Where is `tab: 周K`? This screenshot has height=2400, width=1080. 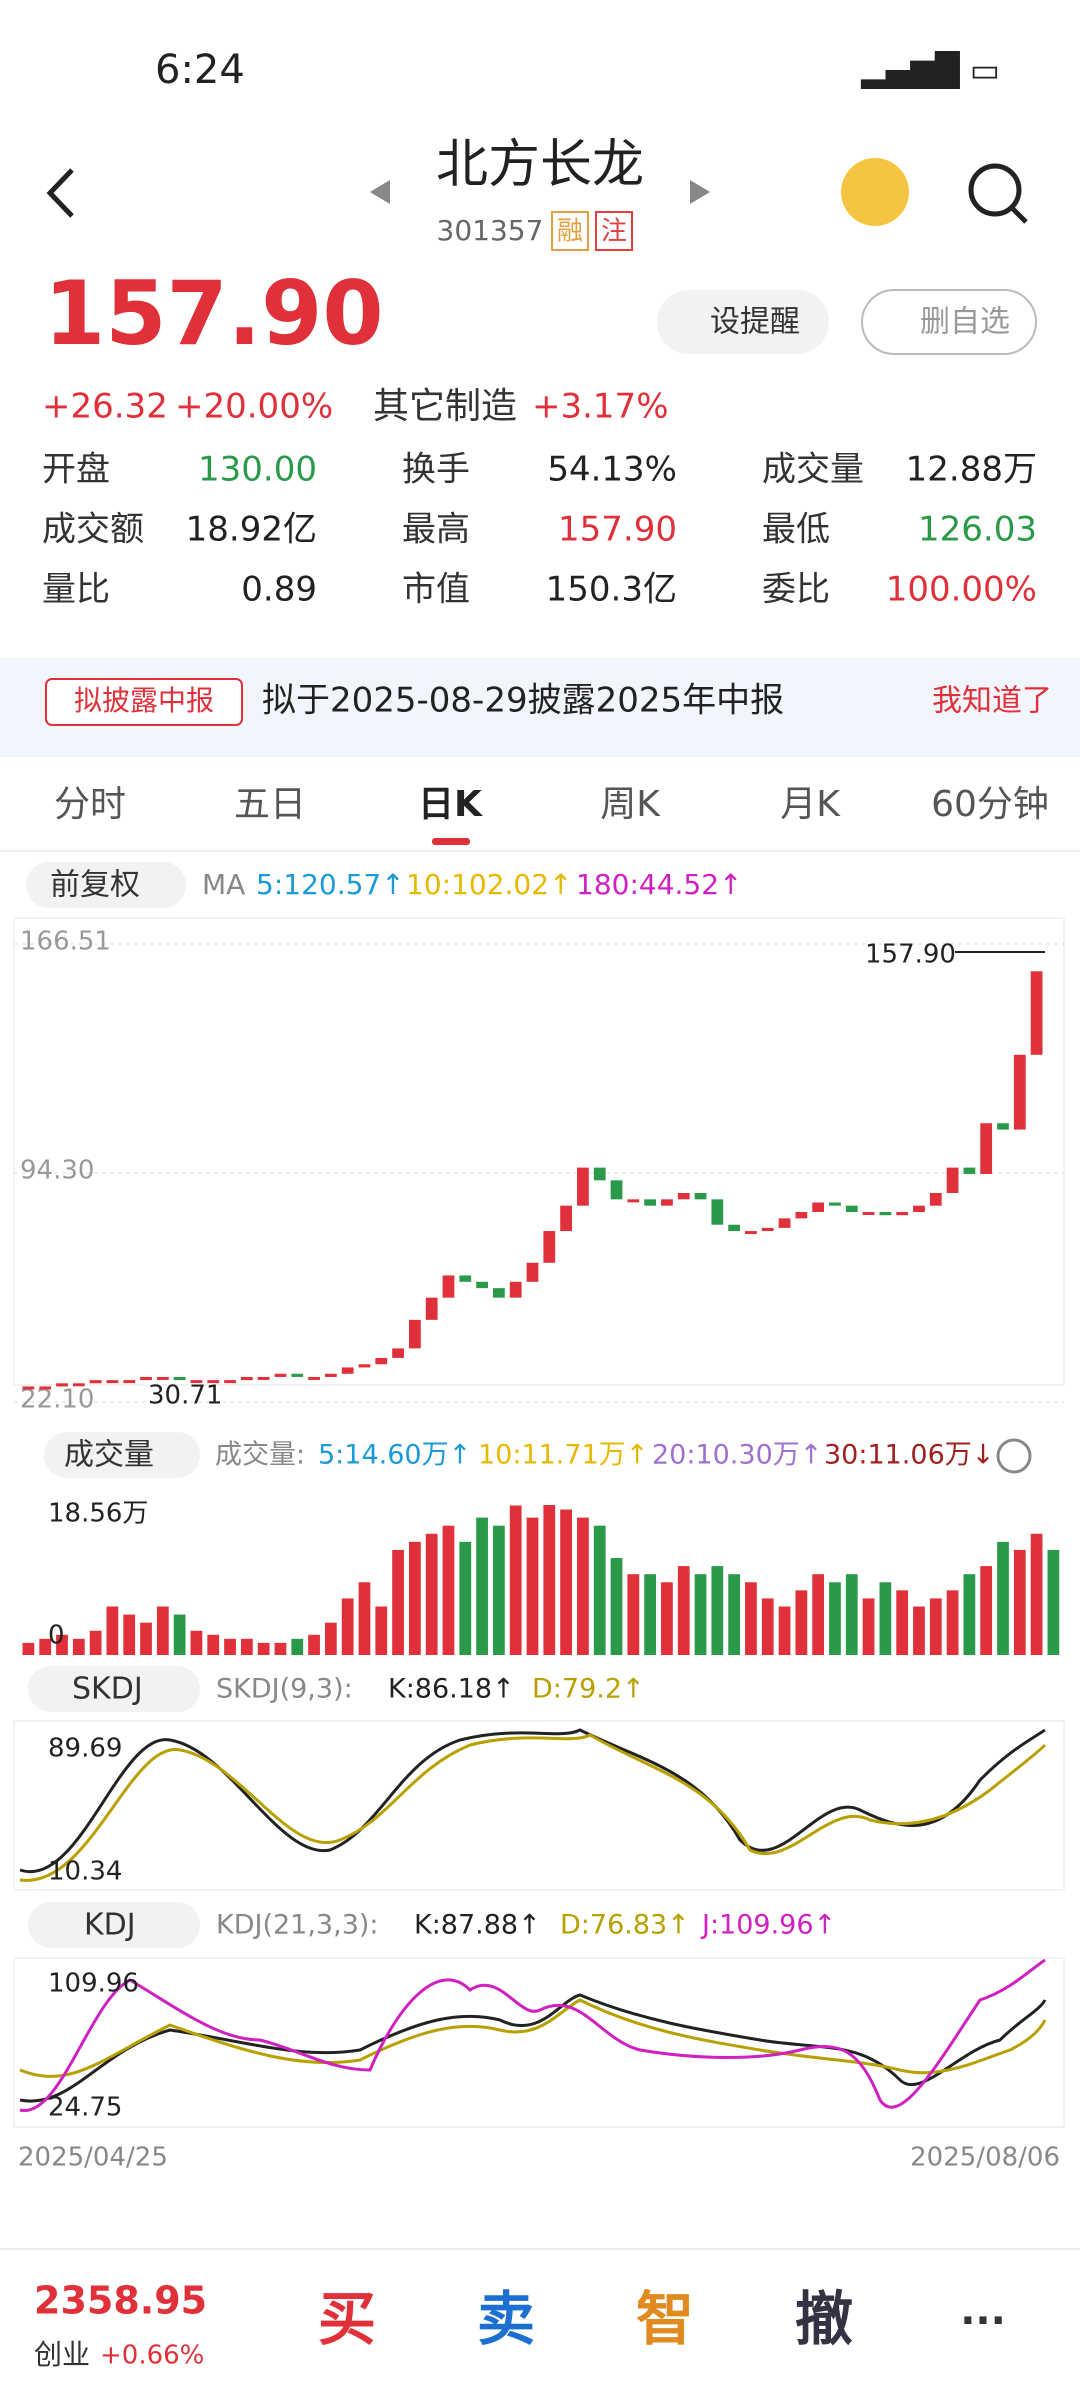 tab: 周K is located at coordinates (630, 804).